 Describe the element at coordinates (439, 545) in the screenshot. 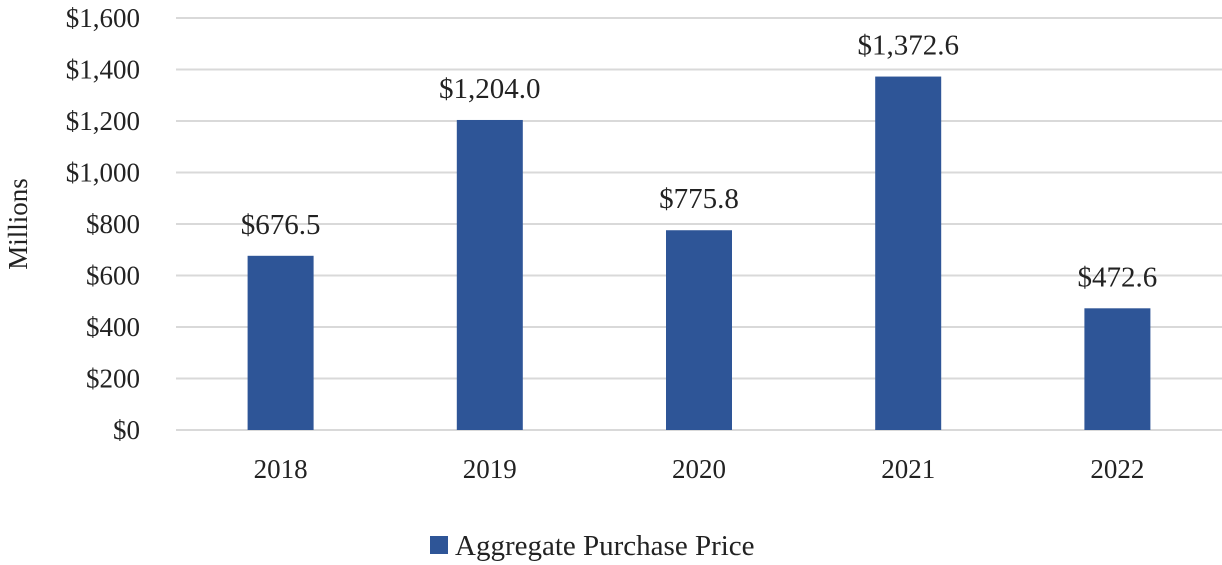

I see `legend-swatch` at that location.